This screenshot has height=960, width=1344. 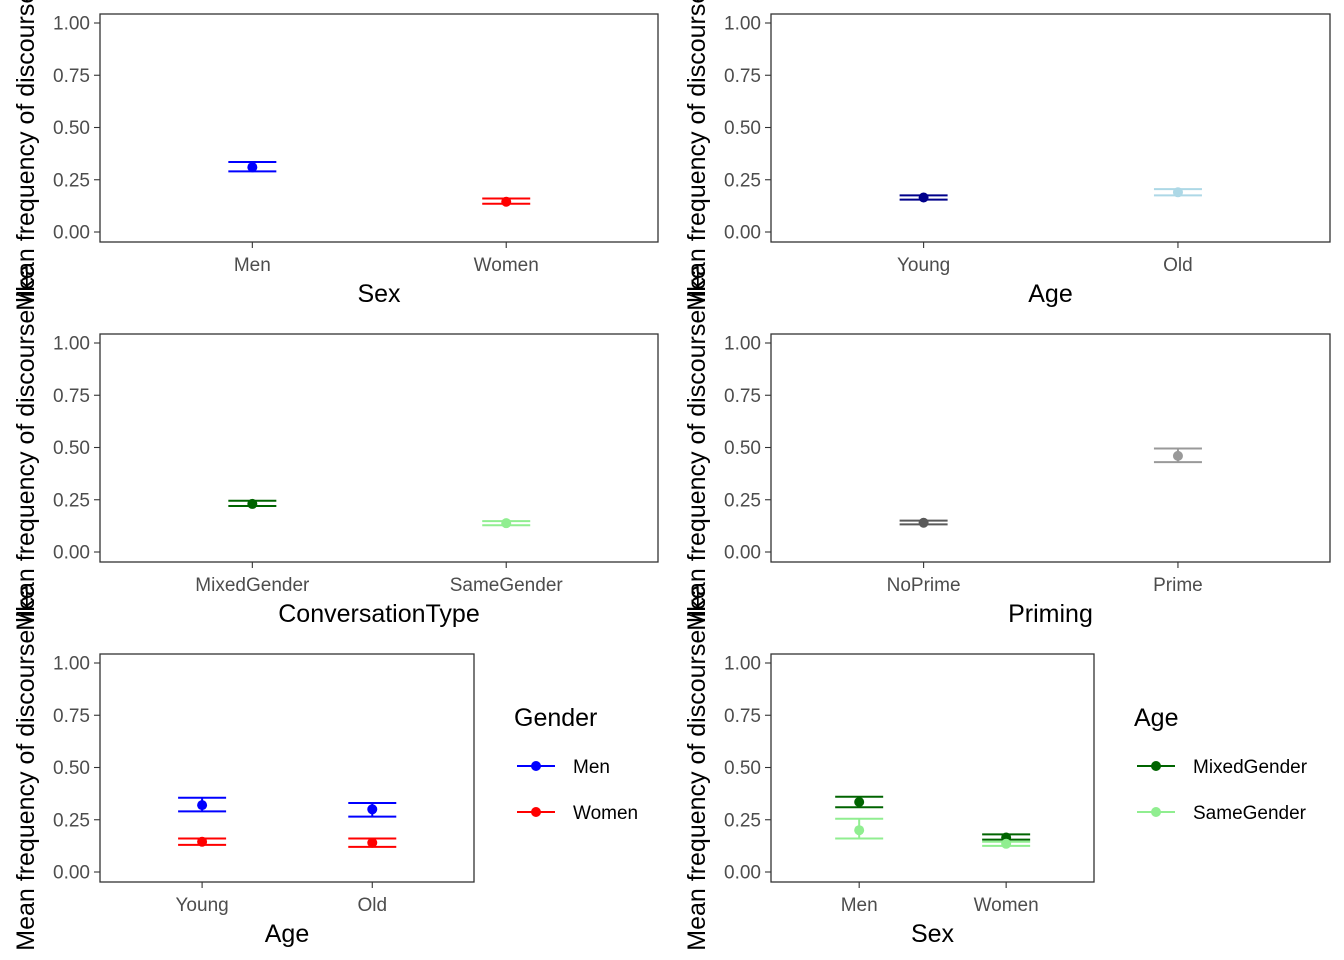 What do you see at coordinates (1050, 614) in the screenshot?
I see `x-axis-title: Priming` at bounding box center [1050, 614].